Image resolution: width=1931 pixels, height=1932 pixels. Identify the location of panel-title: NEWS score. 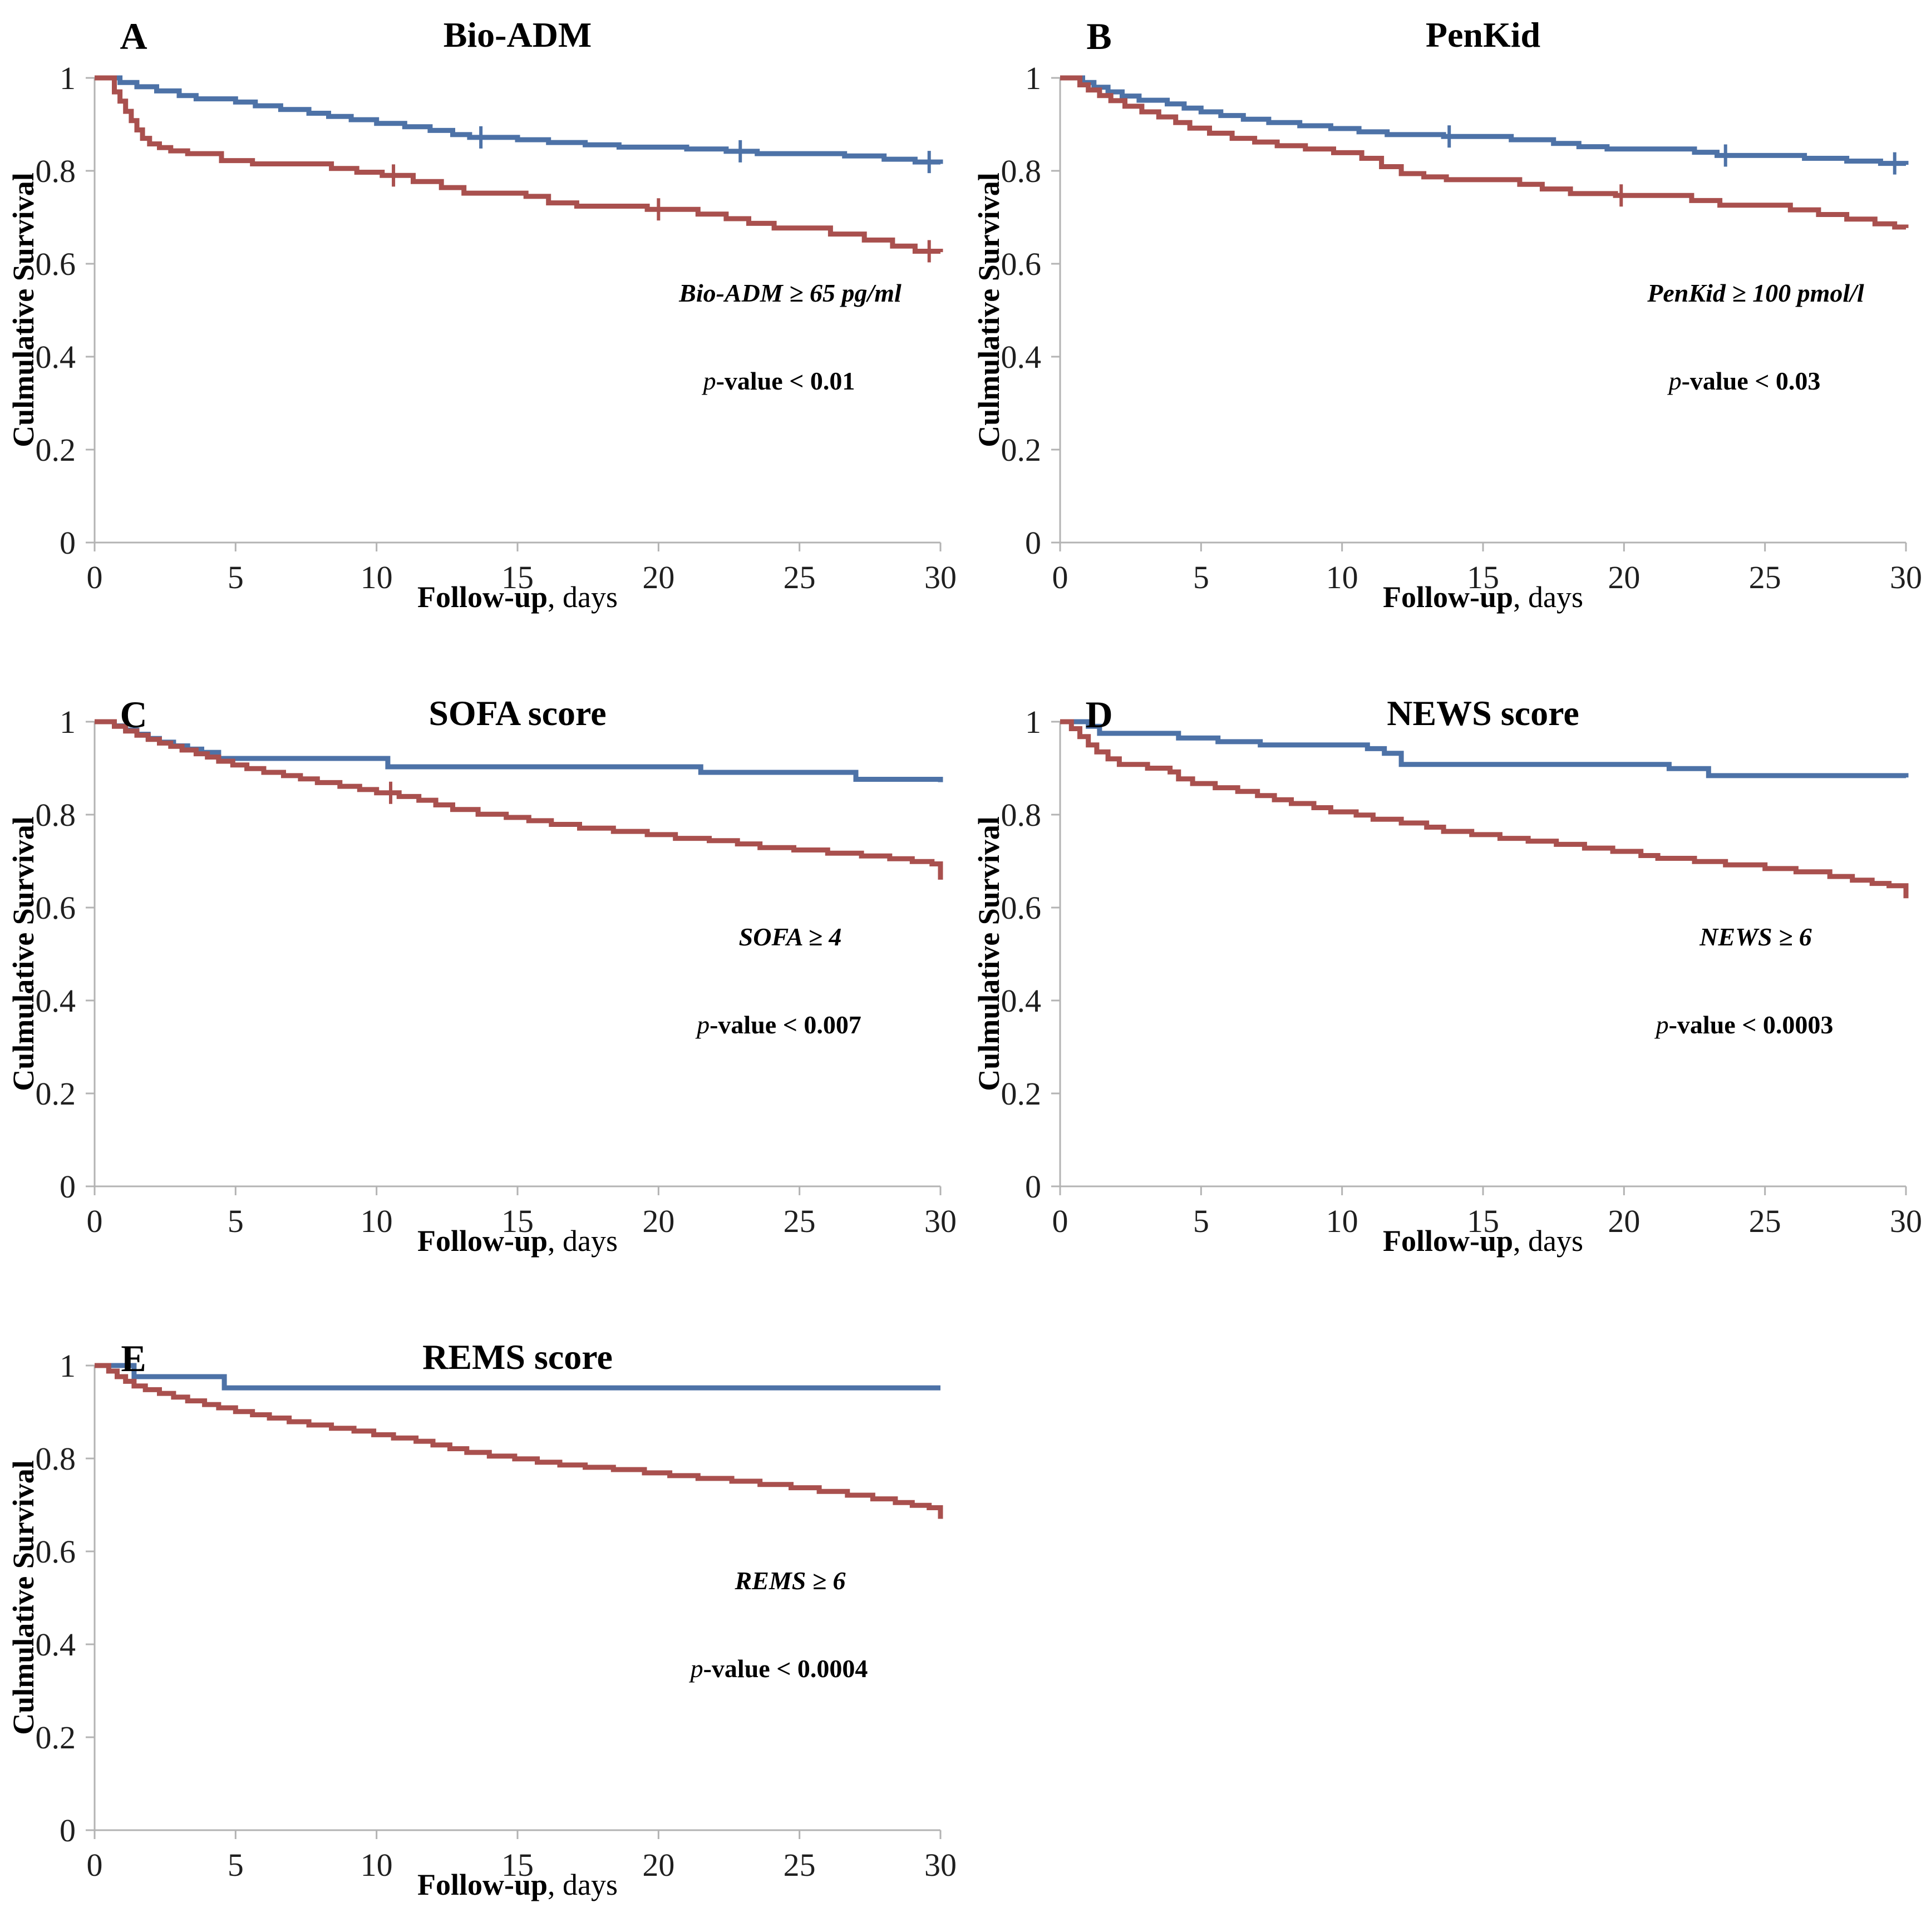
(1483, 713).